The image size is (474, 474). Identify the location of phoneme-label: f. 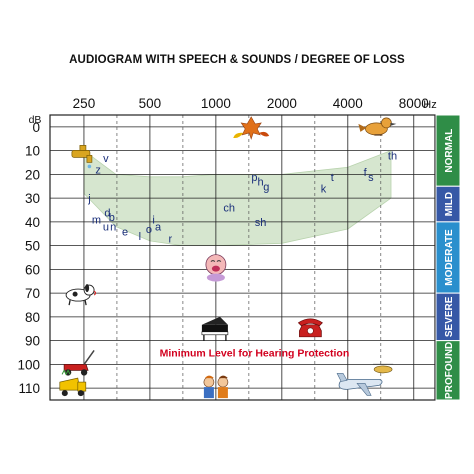
(366, 173).